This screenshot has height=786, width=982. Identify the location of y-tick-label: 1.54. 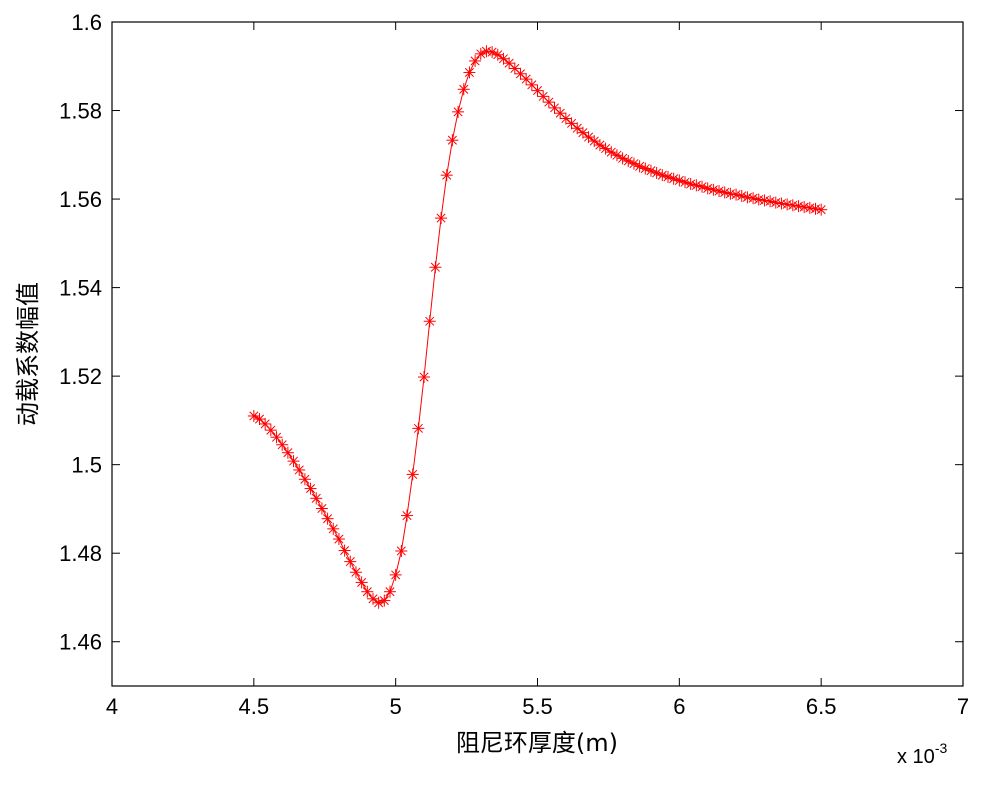
(80, 288).